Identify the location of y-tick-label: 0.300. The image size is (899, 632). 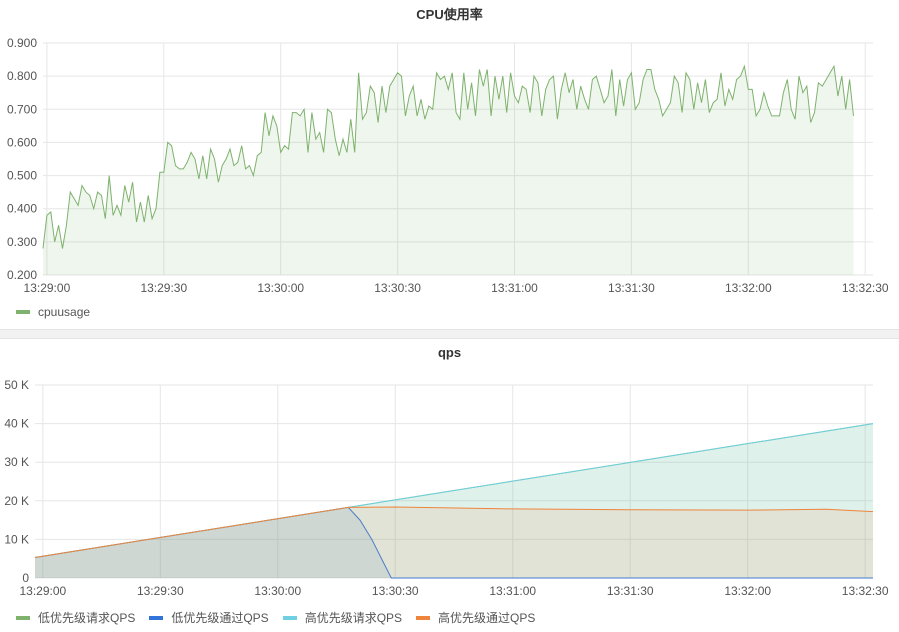
(22, 242).